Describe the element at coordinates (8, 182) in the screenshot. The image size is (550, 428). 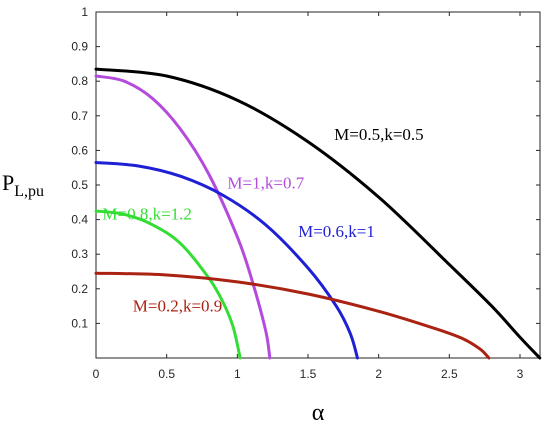
I see `y-axis-label-main: P` at that location.